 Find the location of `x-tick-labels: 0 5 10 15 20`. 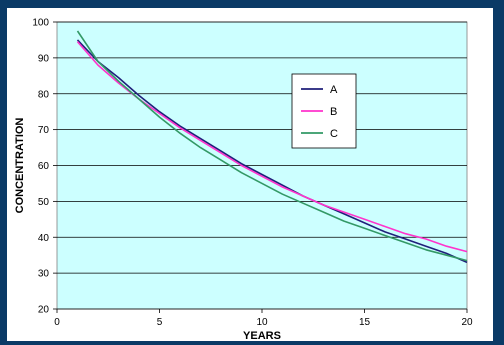

x-tick-labels: 0 5 10 15 20 is located at coordinates (263, 322).